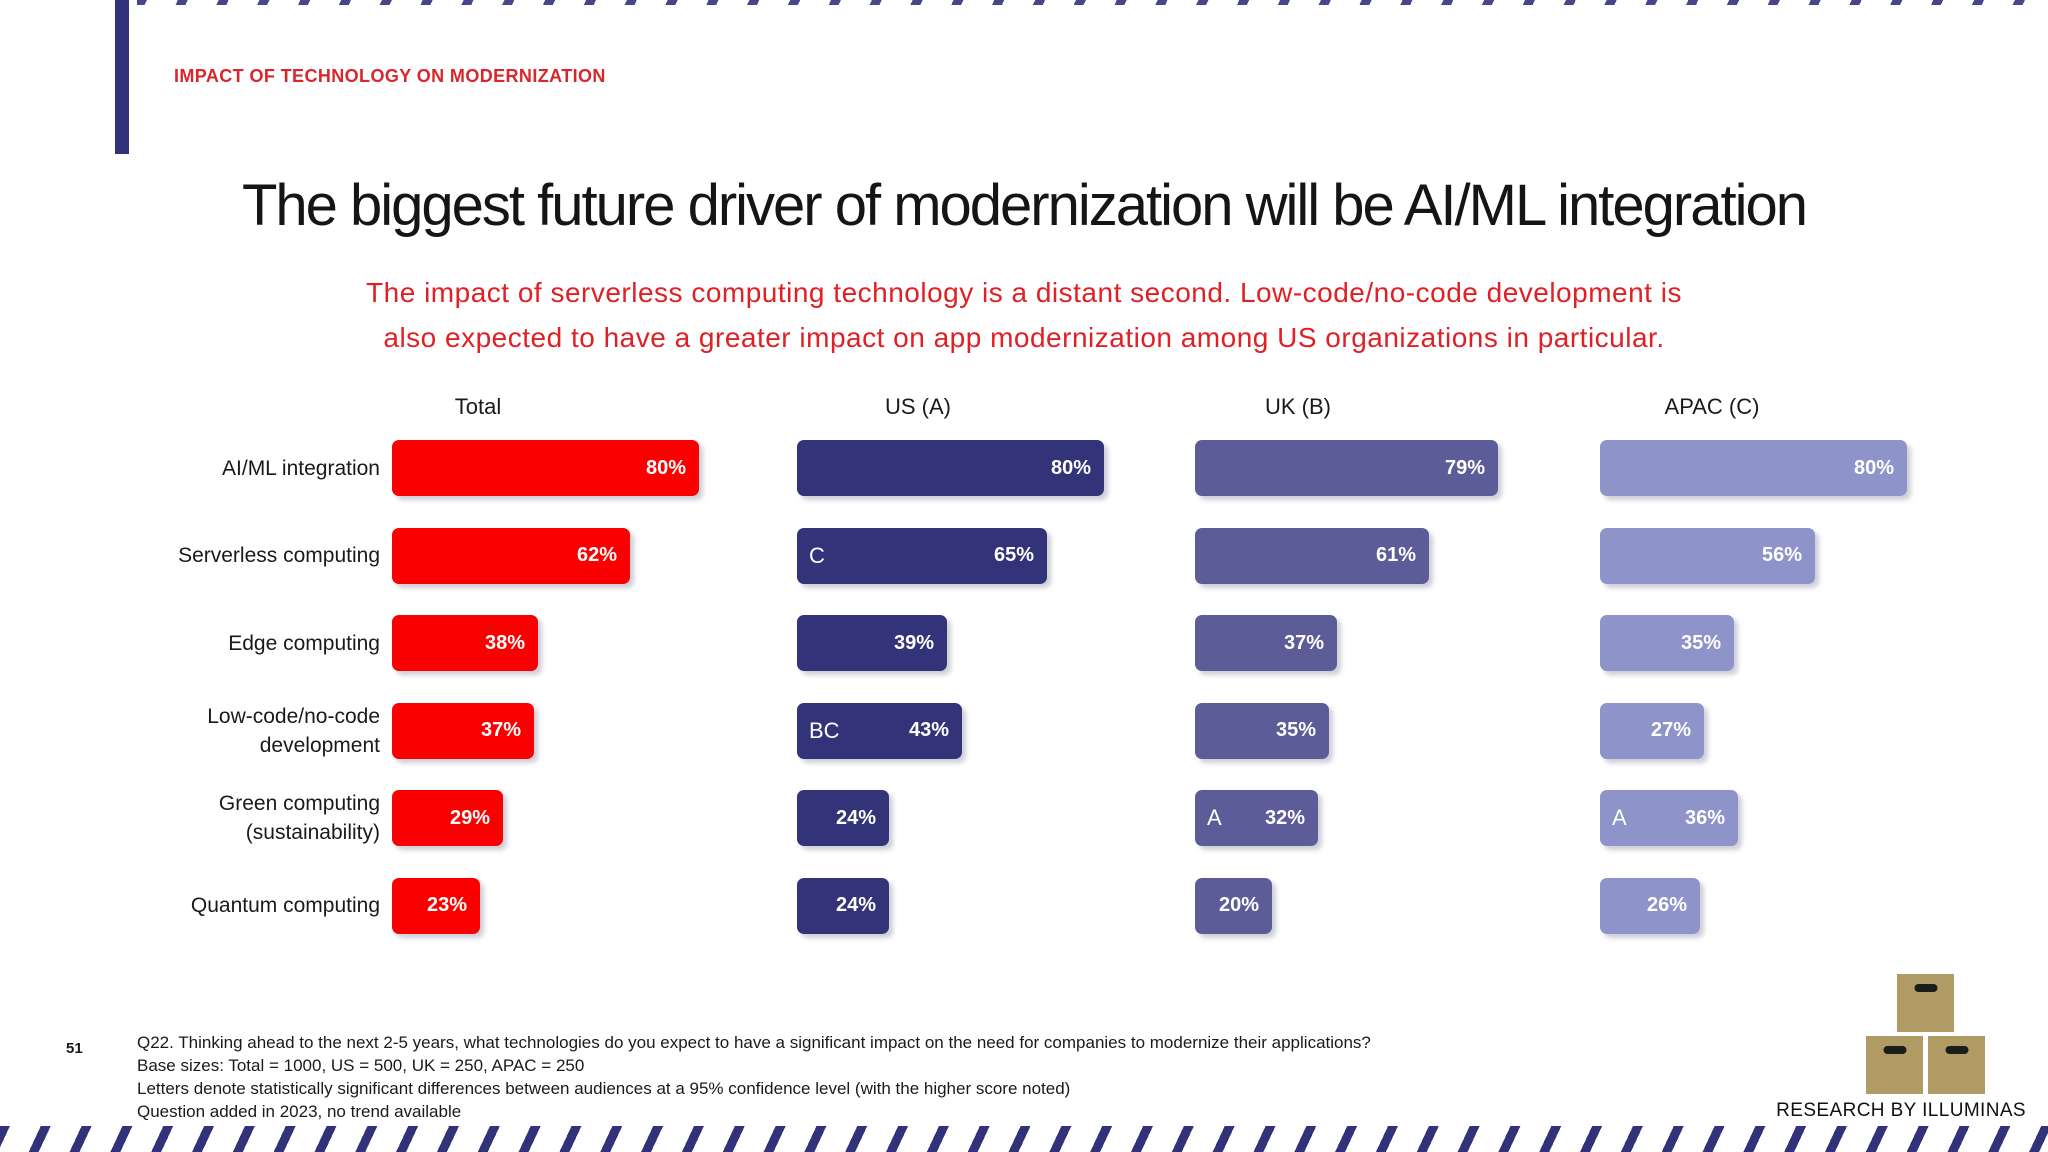 This screenshot has height=1152, width=2048. Describe the element at coordinates (390, 76) in the screenshot. I see `section-eyebrow: IMPACT OF TECHNOLOGY ON MODERNIZATION` at that location.